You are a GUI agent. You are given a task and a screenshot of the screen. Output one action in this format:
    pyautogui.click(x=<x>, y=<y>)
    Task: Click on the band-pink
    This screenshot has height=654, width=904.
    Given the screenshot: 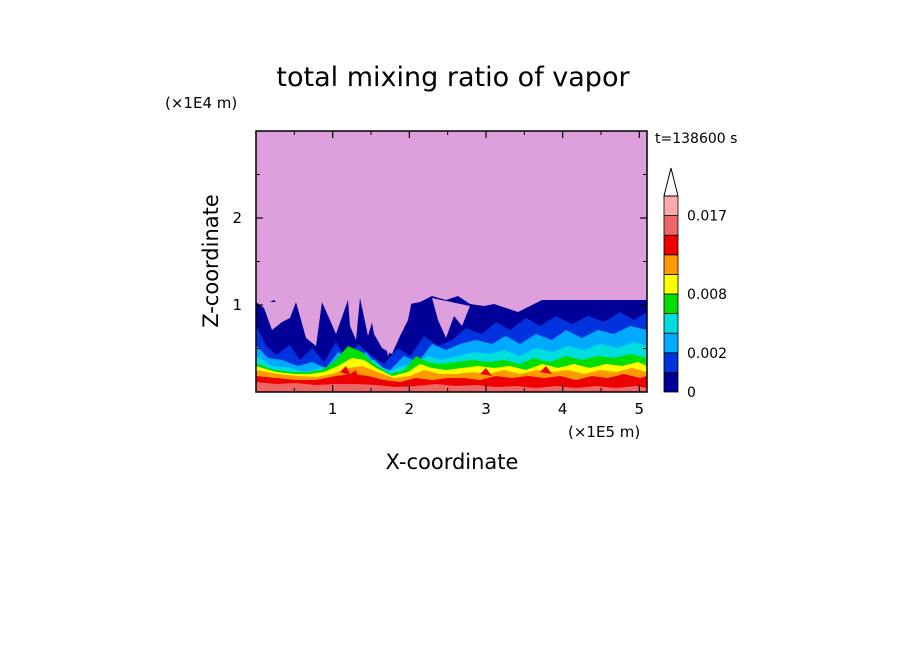 What is the action you would take?
    pyautogui.click(x=451, y=387)
    